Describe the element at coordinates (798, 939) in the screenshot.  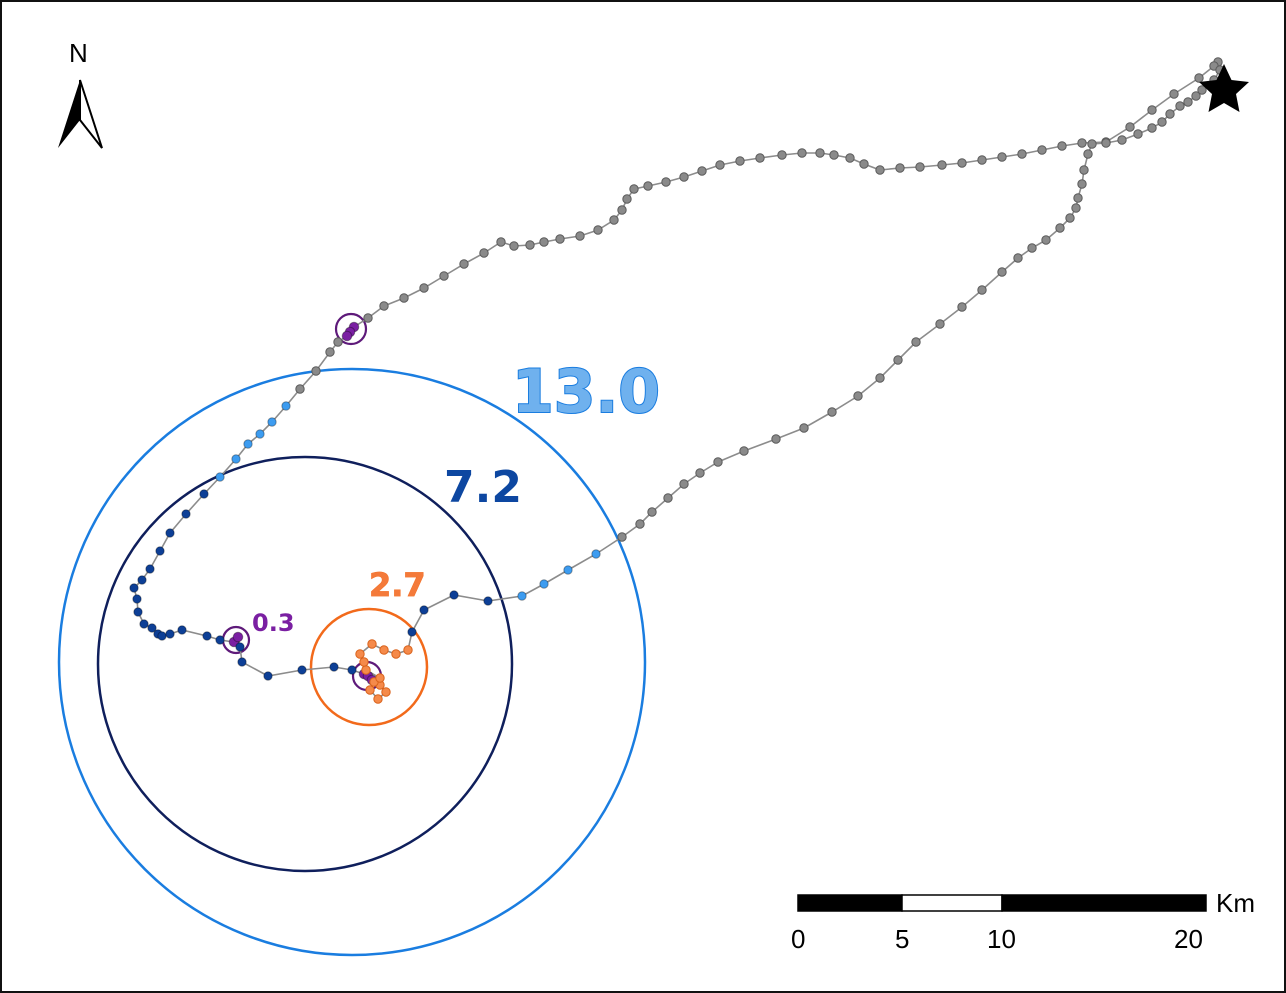
I see `scale-tick-0: 0` at that location.